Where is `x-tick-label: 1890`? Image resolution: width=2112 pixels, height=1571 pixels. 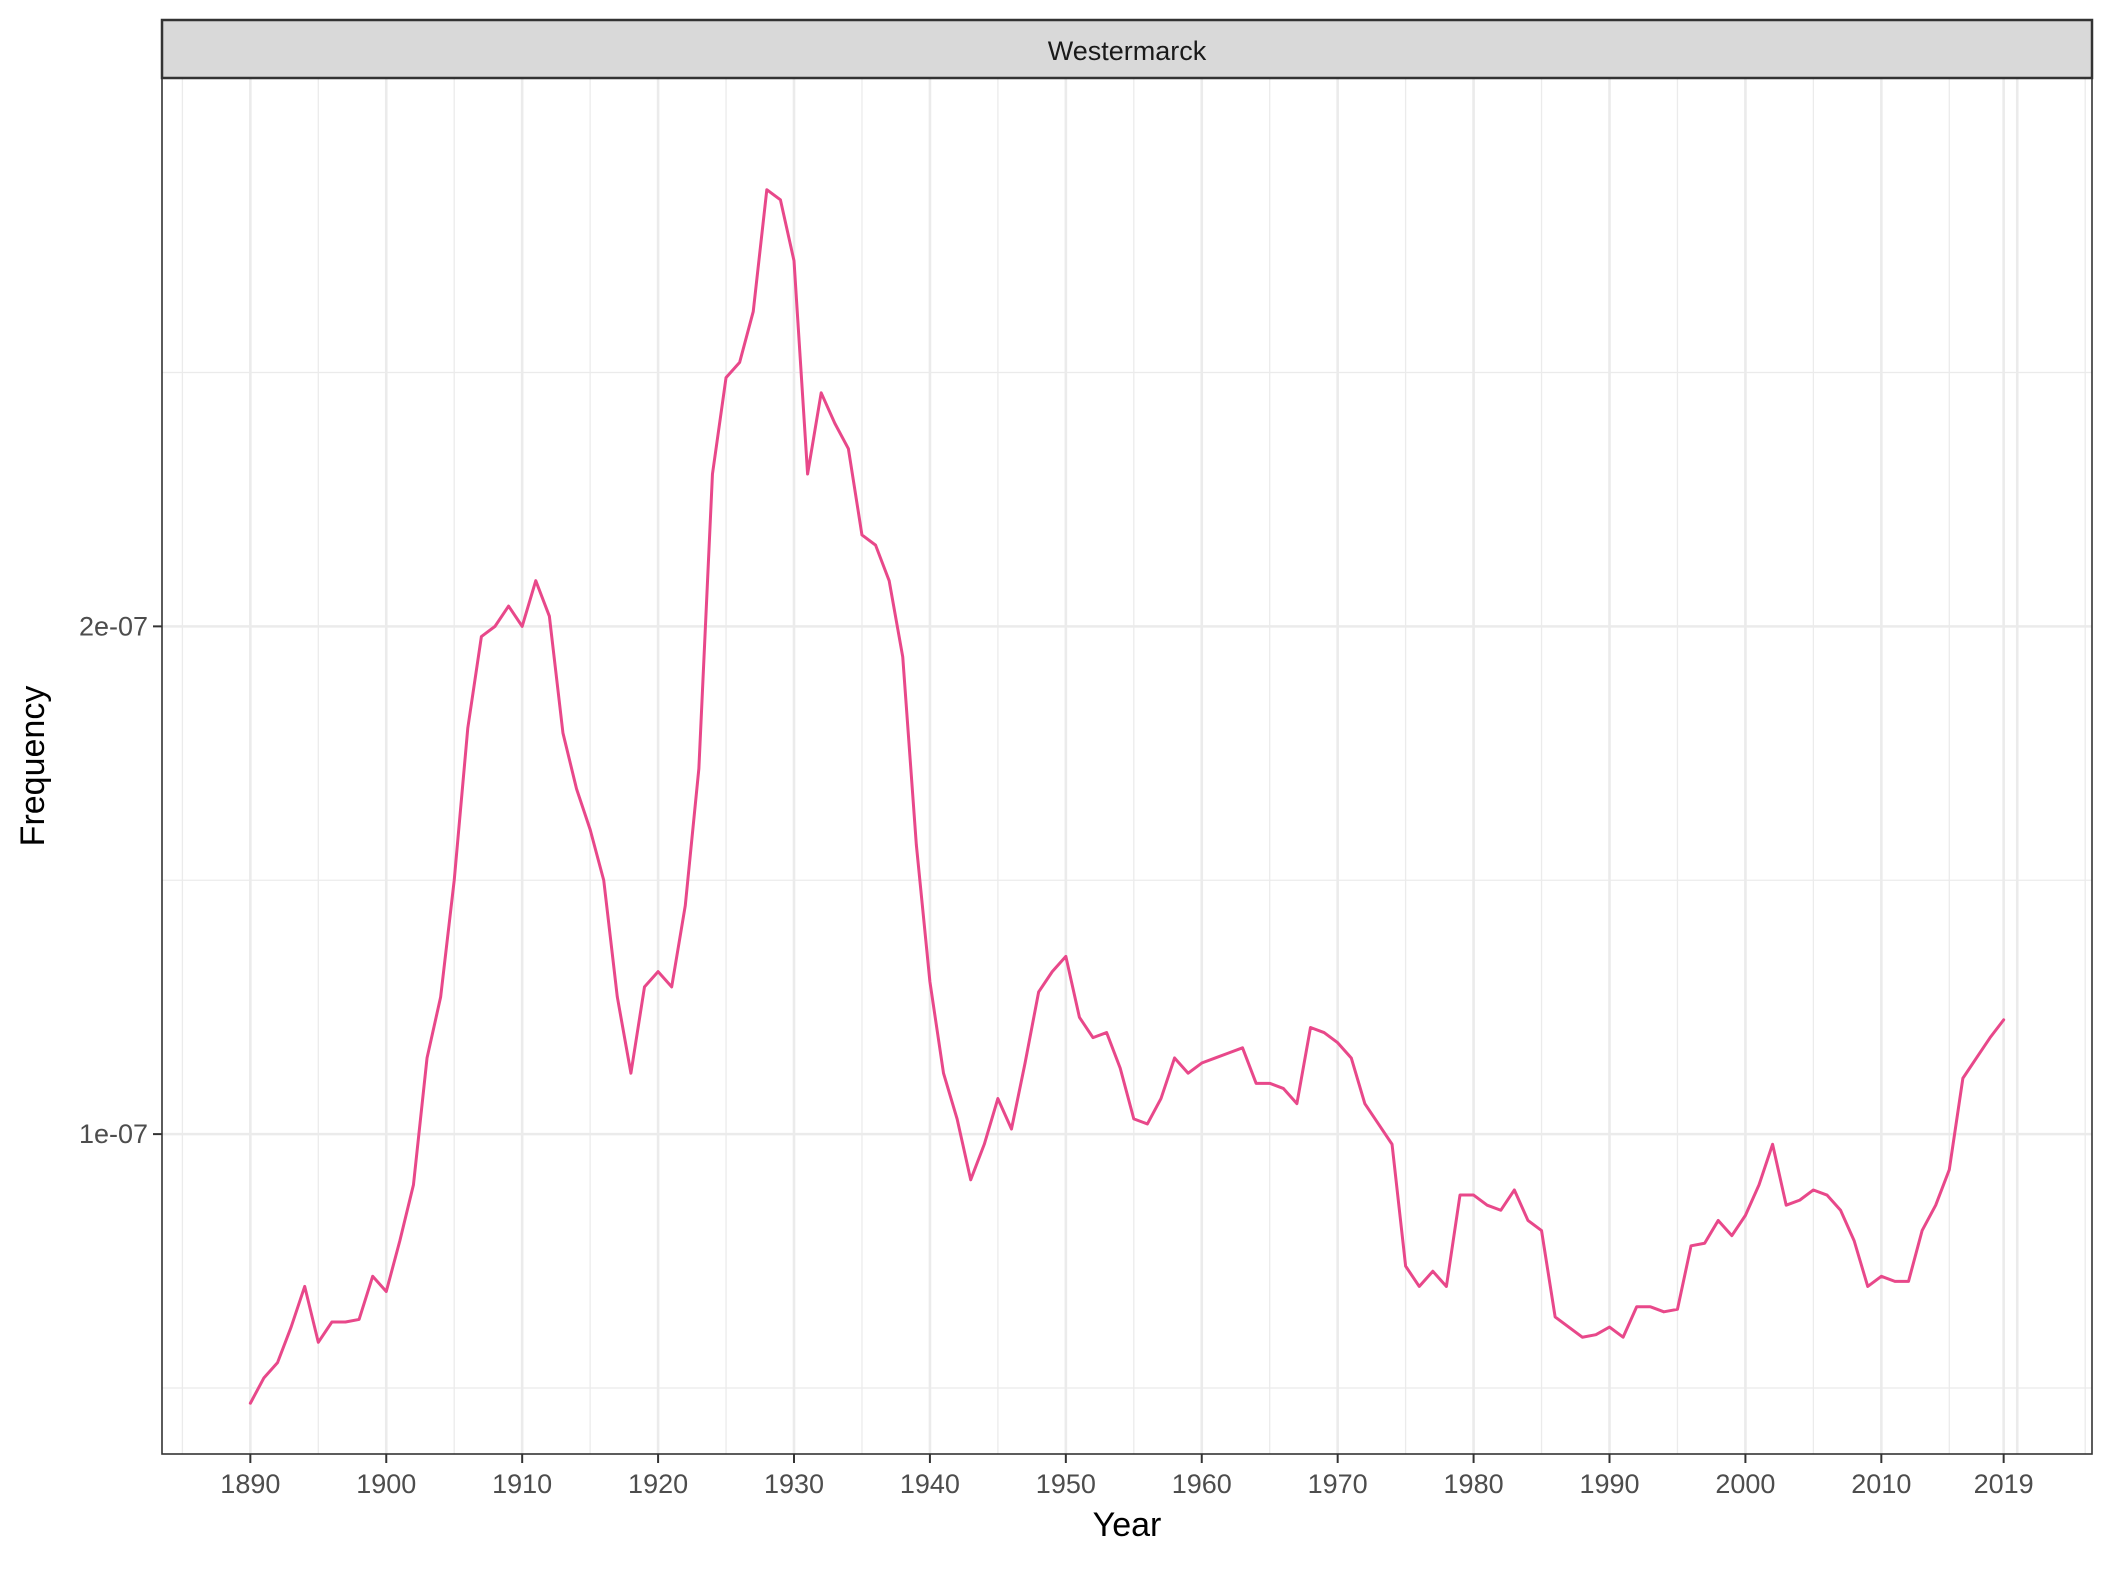
x-tick-label: 1890 is located at coordinates (250, 1484).